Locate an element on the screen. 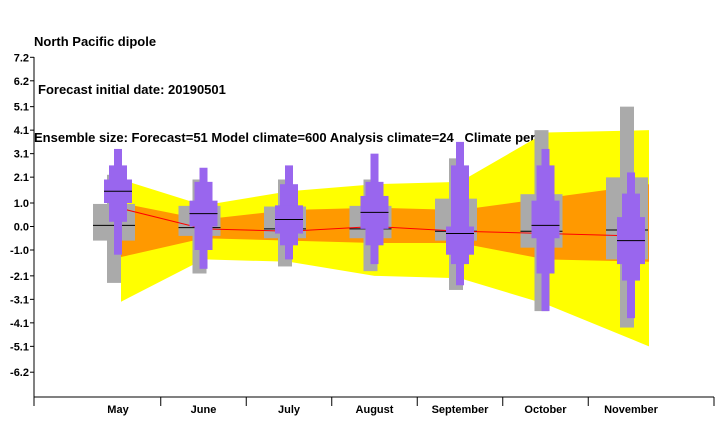 Image resolution: width=720 pixels, height=421 pixels. x-tick-label-6: November is located at coordinates (631, 410).